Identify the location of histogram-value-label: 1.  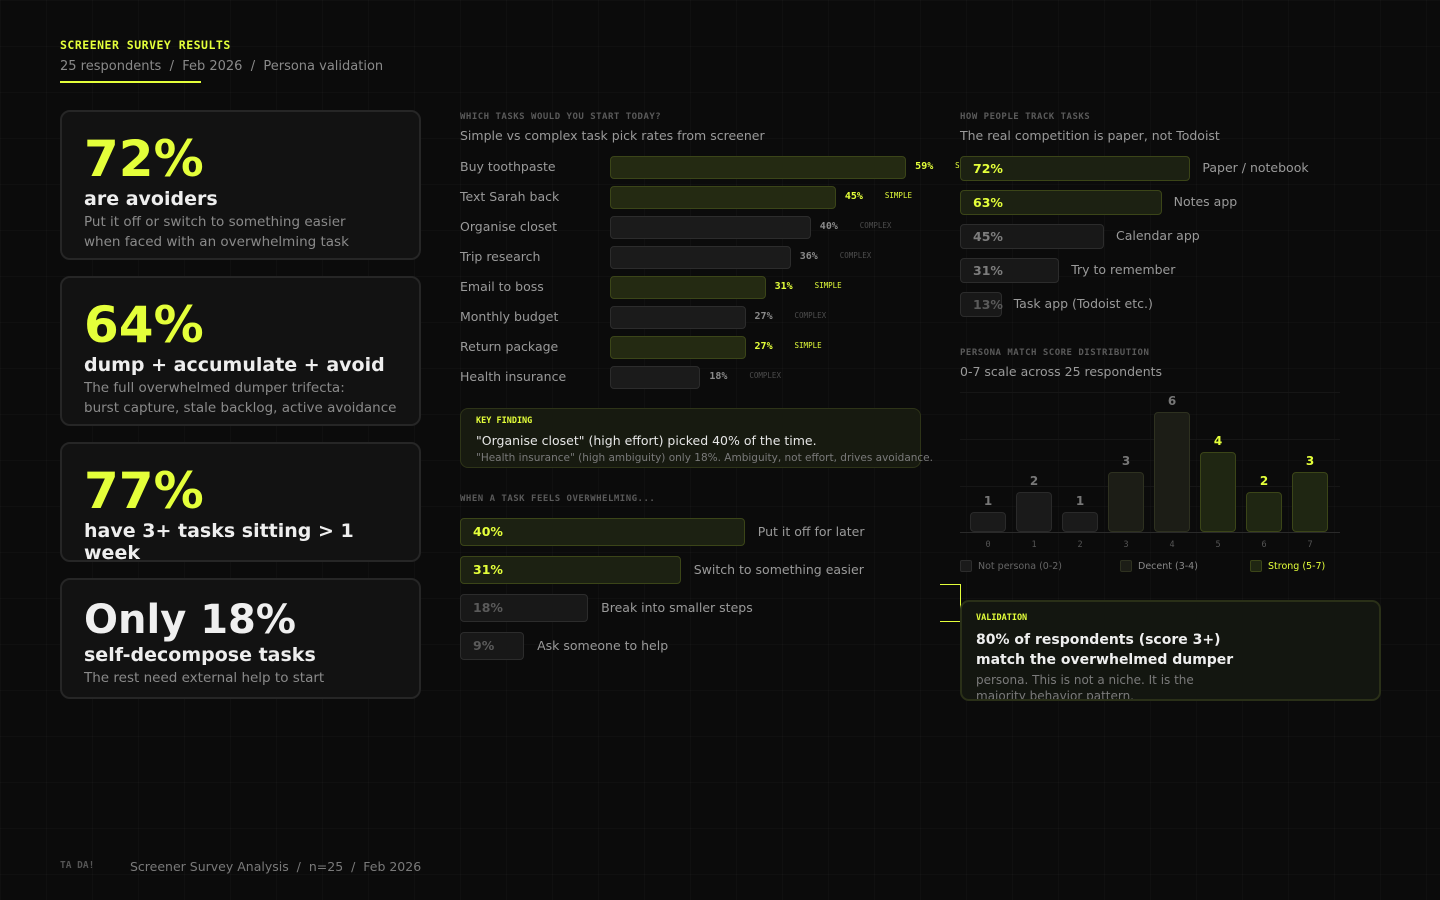
(1080, 501).